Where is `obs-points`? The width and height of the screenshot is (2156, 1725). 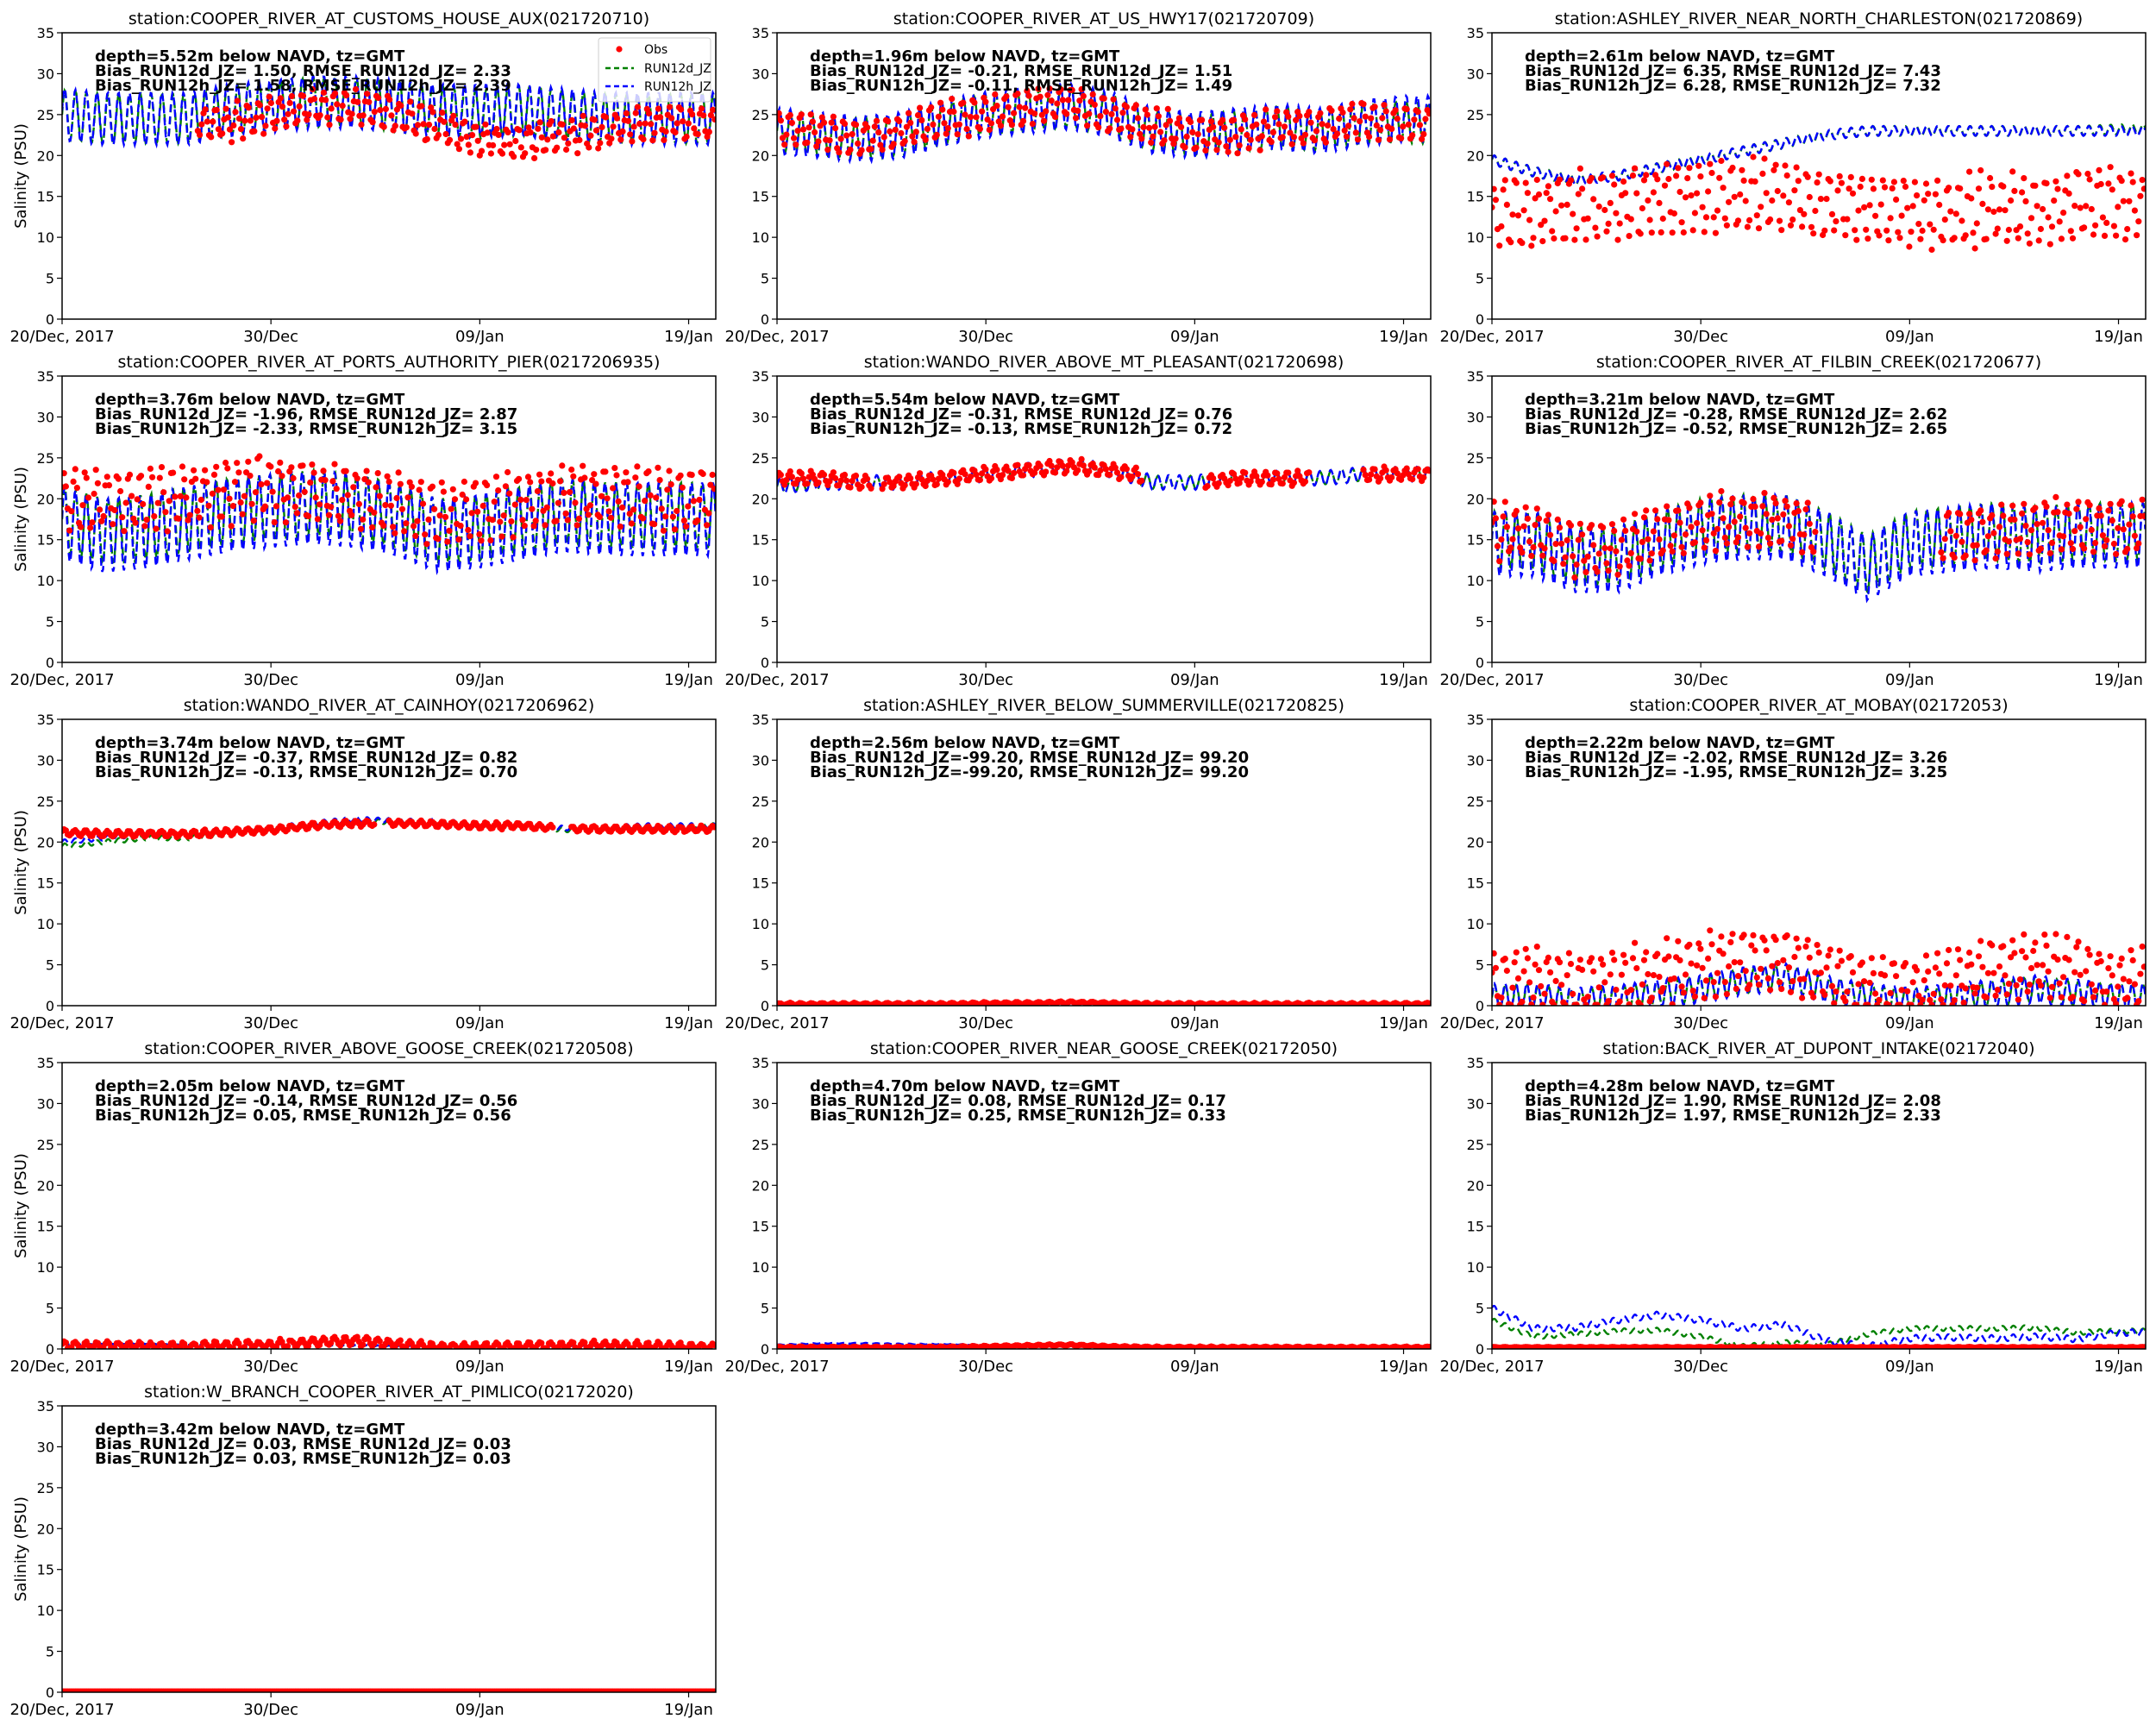 obs-points is located at coordinates (389, 500).